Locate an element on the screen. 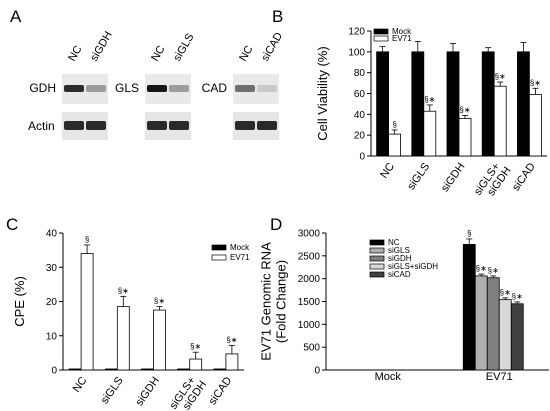 The width and height of the screenshot is (550, 411). panel-b-bar-mock-sicad is located at coordinates (523, 104).